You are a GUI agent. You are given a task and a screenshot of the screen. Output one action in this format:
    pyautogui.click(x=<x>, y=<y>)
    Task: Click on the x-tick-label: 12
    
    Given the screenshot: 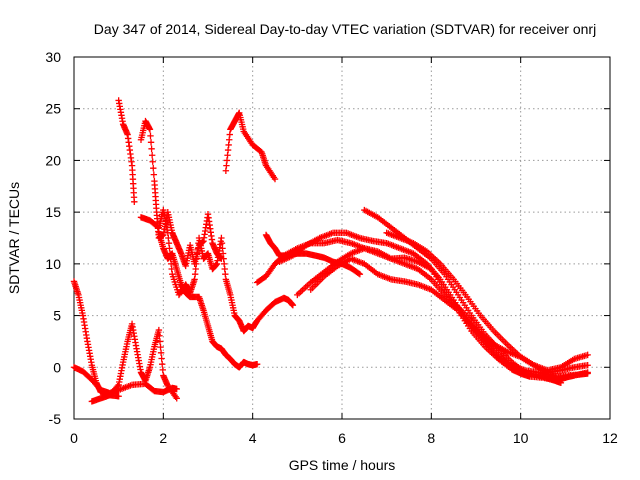 What is the action you would take?
    pyautogui.click(x=610, y=438)
    